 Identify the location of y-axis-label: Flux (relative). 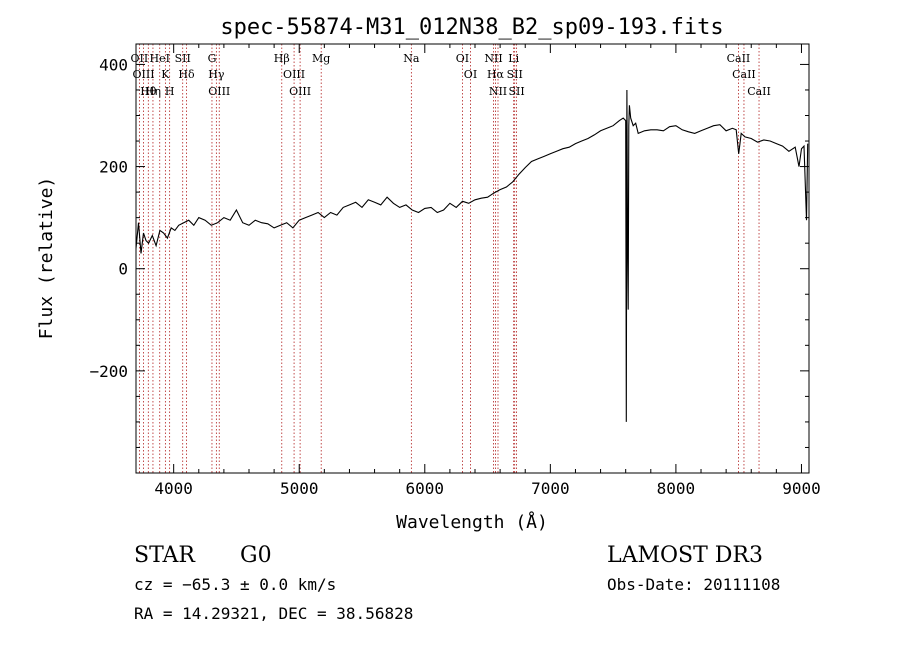
(46, 258).